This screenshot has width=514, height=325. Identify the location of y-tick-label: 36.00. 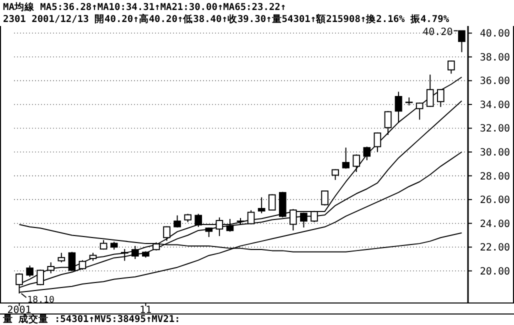
(495, 82).